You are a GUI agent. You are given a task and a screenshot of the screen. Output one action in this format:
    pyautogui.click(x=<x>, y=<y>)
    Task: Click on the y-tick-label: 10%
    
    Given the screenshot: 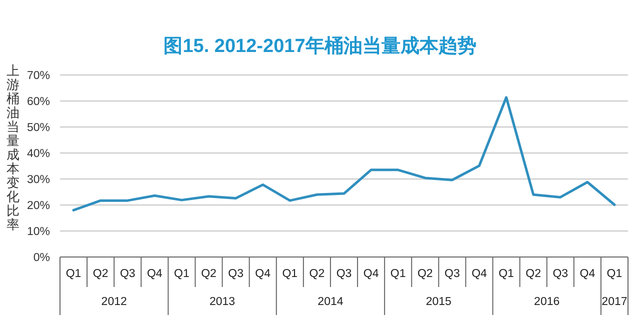 What is the action you would take?
    pyautogui.click(x=38, y=232)
    